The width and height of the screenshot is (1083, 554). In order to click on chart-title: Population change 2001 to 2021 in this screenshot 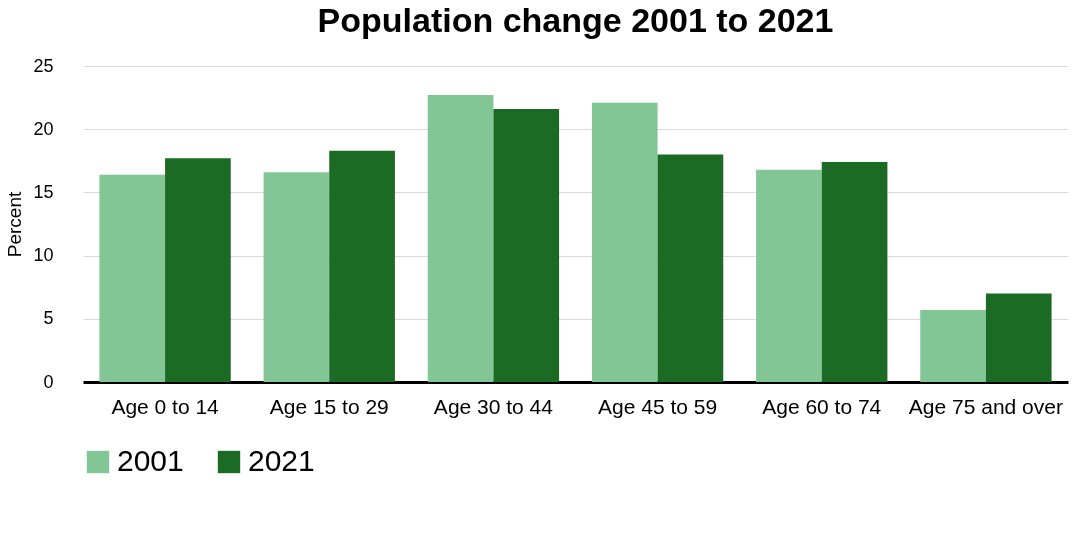, I will do `click(575, 20)`.